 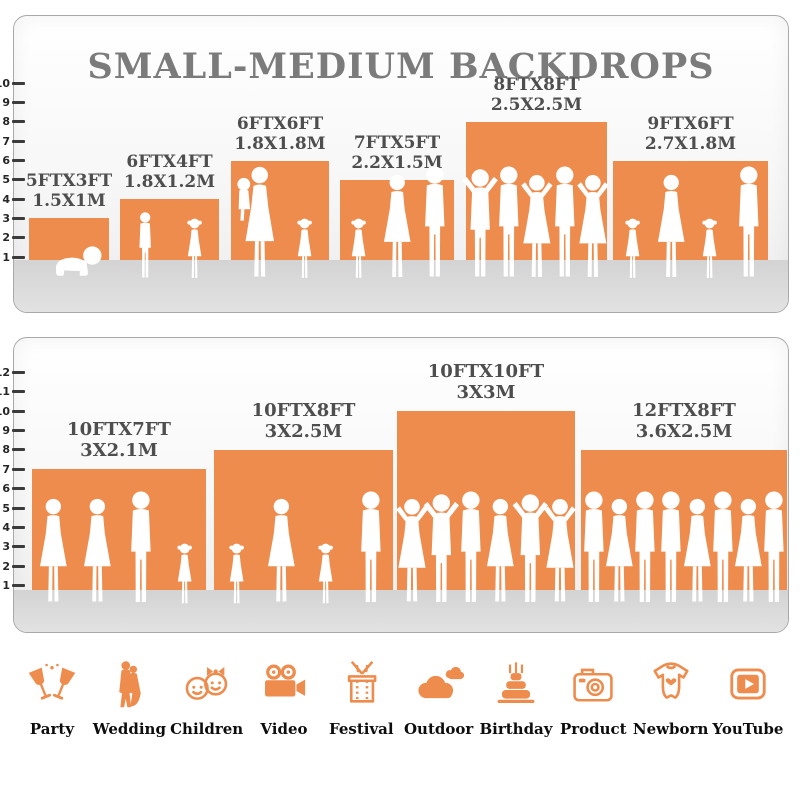 I want to click on category-wedding: Wedding, so click(x=129, y=698).